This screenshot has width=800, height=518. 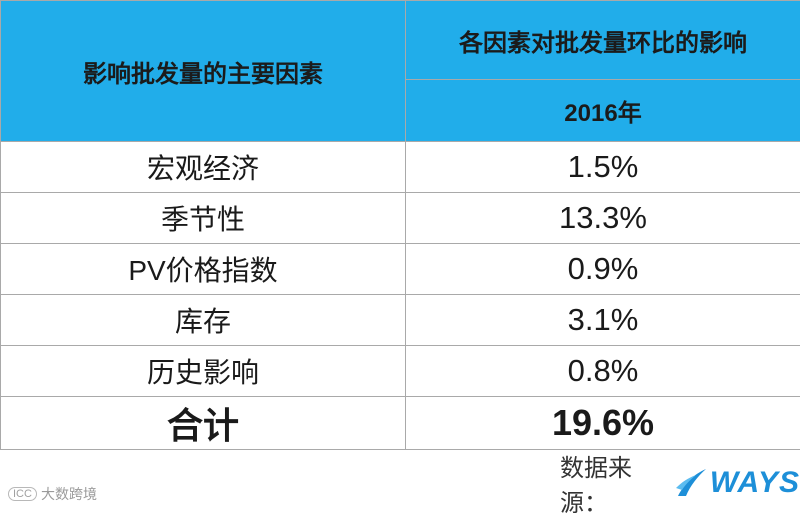 What do you see at coordinates (203, 320) in the screenshot?
I see `factor-cell: 库存` at bounding box center [203, 320].